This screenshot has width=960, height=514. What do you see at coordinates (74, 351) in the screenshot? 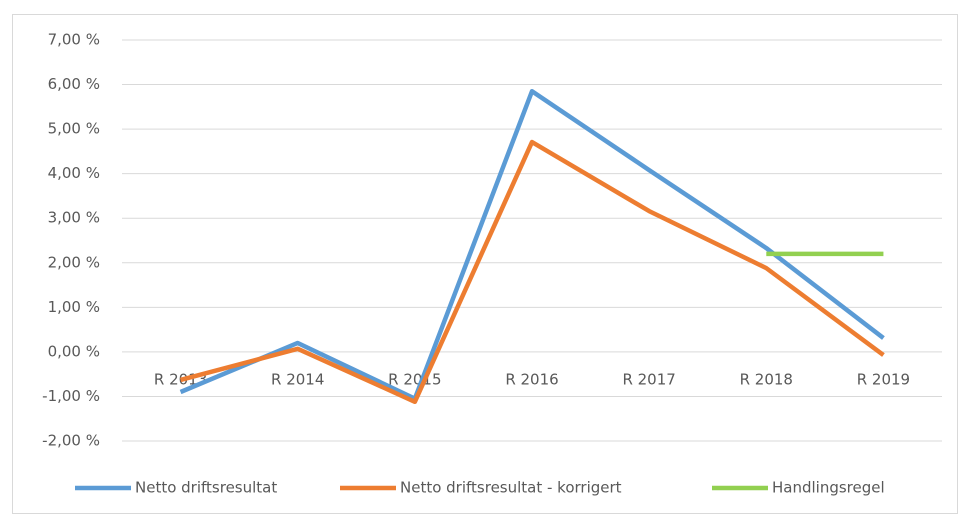
I see `y-tick-label: 0,00 %` at bounding box center [74, 351].